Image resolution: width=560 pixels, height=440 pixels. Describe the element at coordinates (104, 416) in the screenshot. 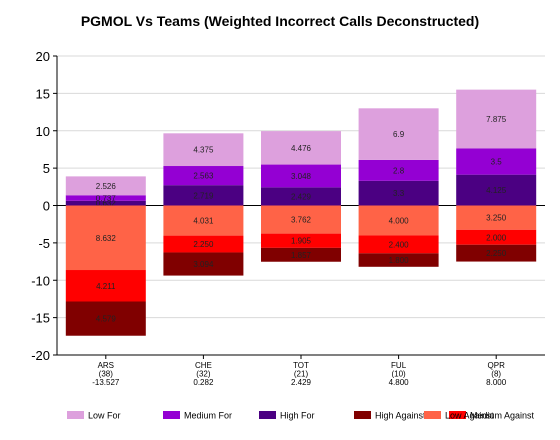

I see `legend-label: Low For` at that location.